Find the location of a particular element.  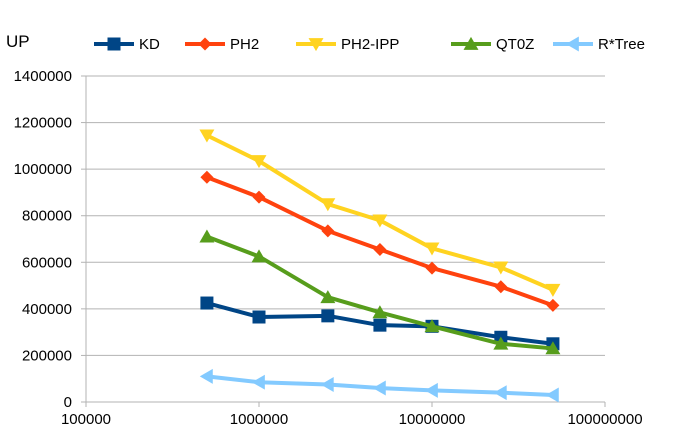

legend-item: KD is located at coordinates (127, 44).